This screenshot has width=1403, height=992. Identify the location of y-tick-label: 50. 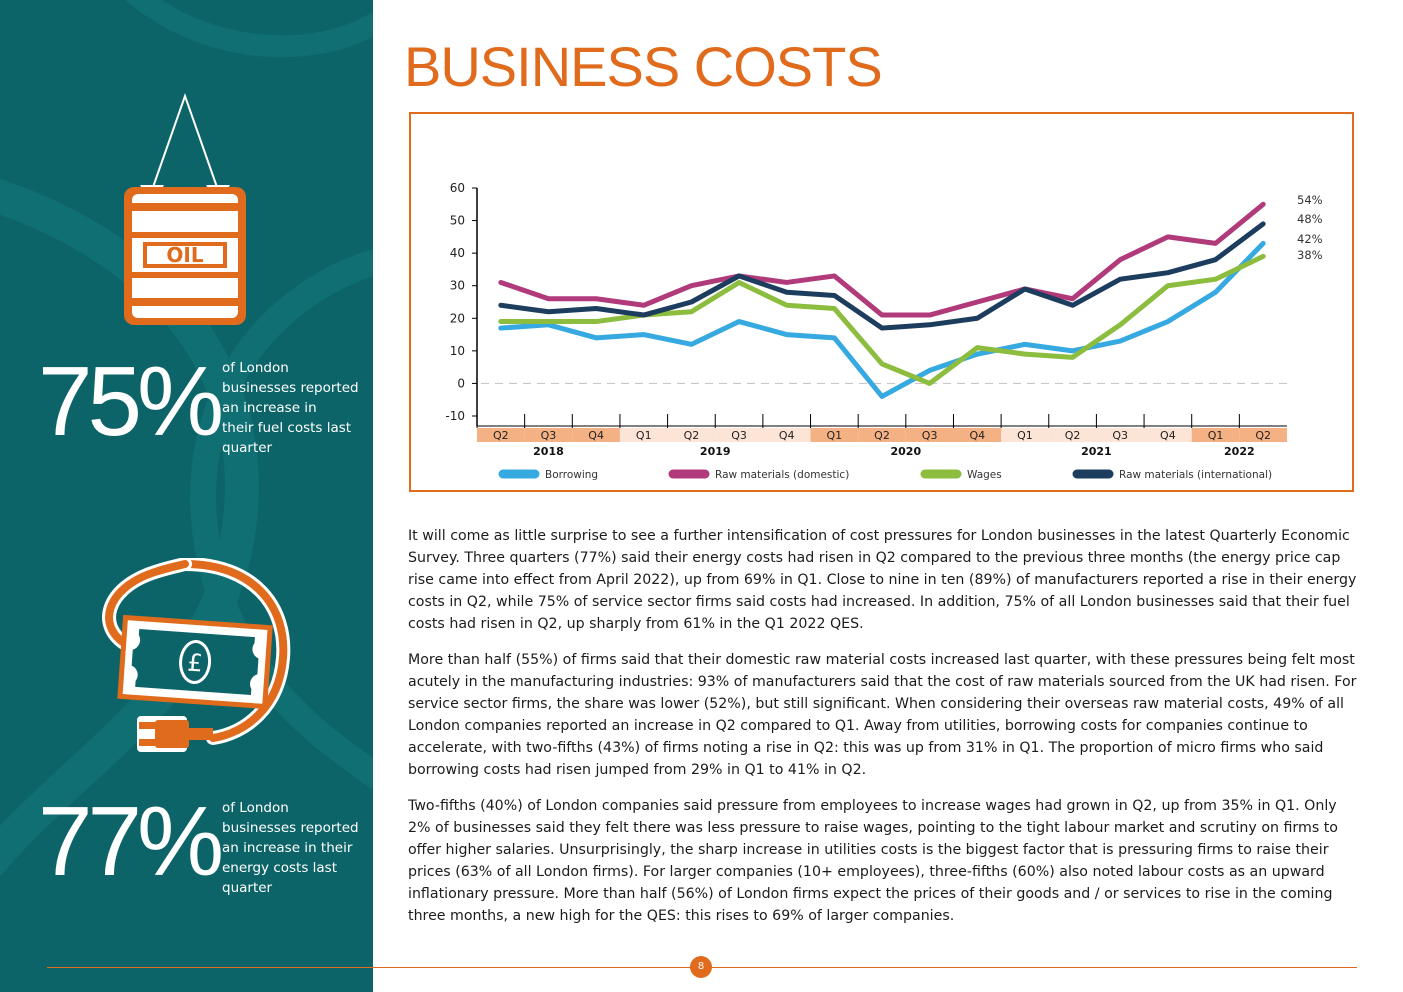
(457, 221).